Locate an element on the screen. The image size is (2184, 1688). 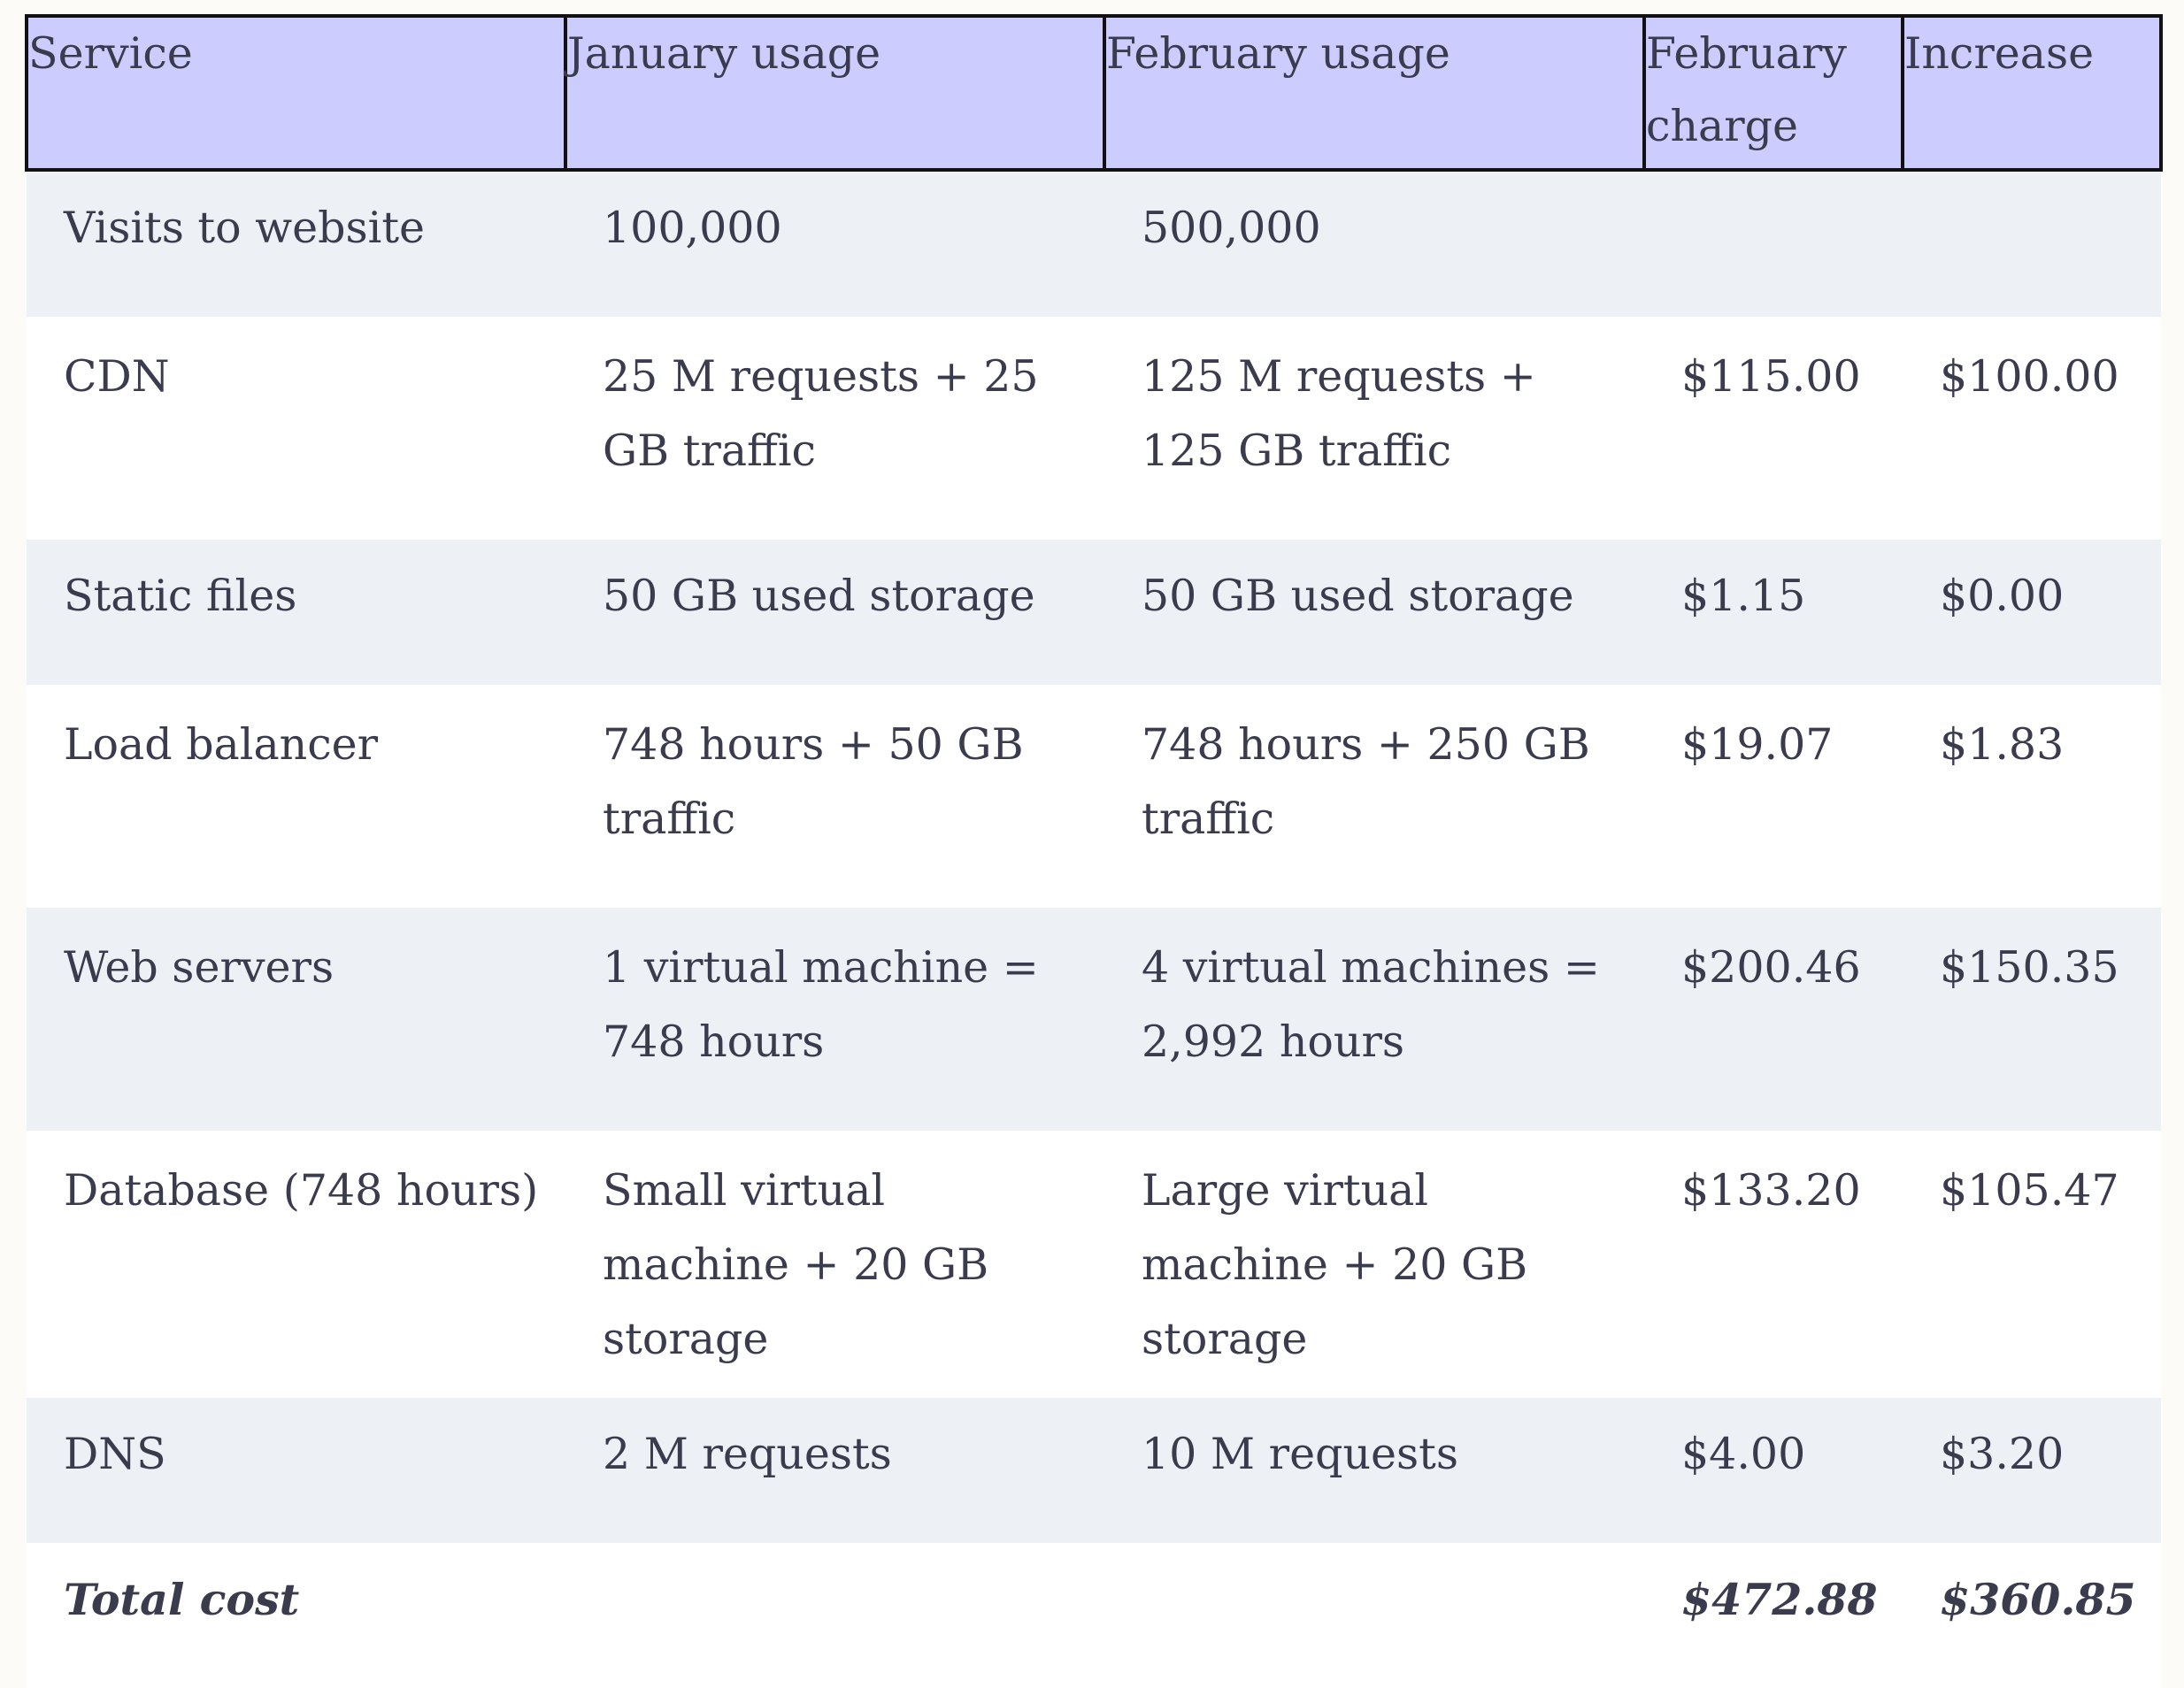
cell-february-charge: $4.00 is located at coordinates (1774, 1470).